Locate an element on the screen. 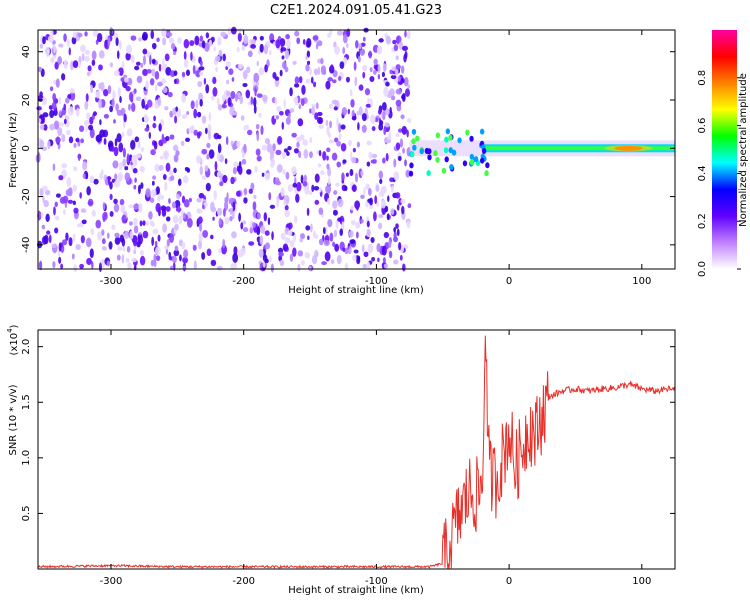  colorbar-ticks: 0.0 0.2 0.4 0.6 0.8 is located at coordinates (719, 173).